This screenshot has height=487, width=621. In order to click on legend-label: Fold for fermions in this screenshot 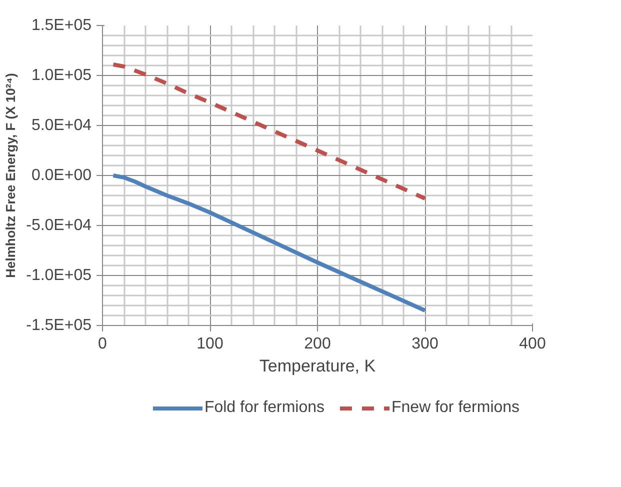, I will do `click(264, 408)`.